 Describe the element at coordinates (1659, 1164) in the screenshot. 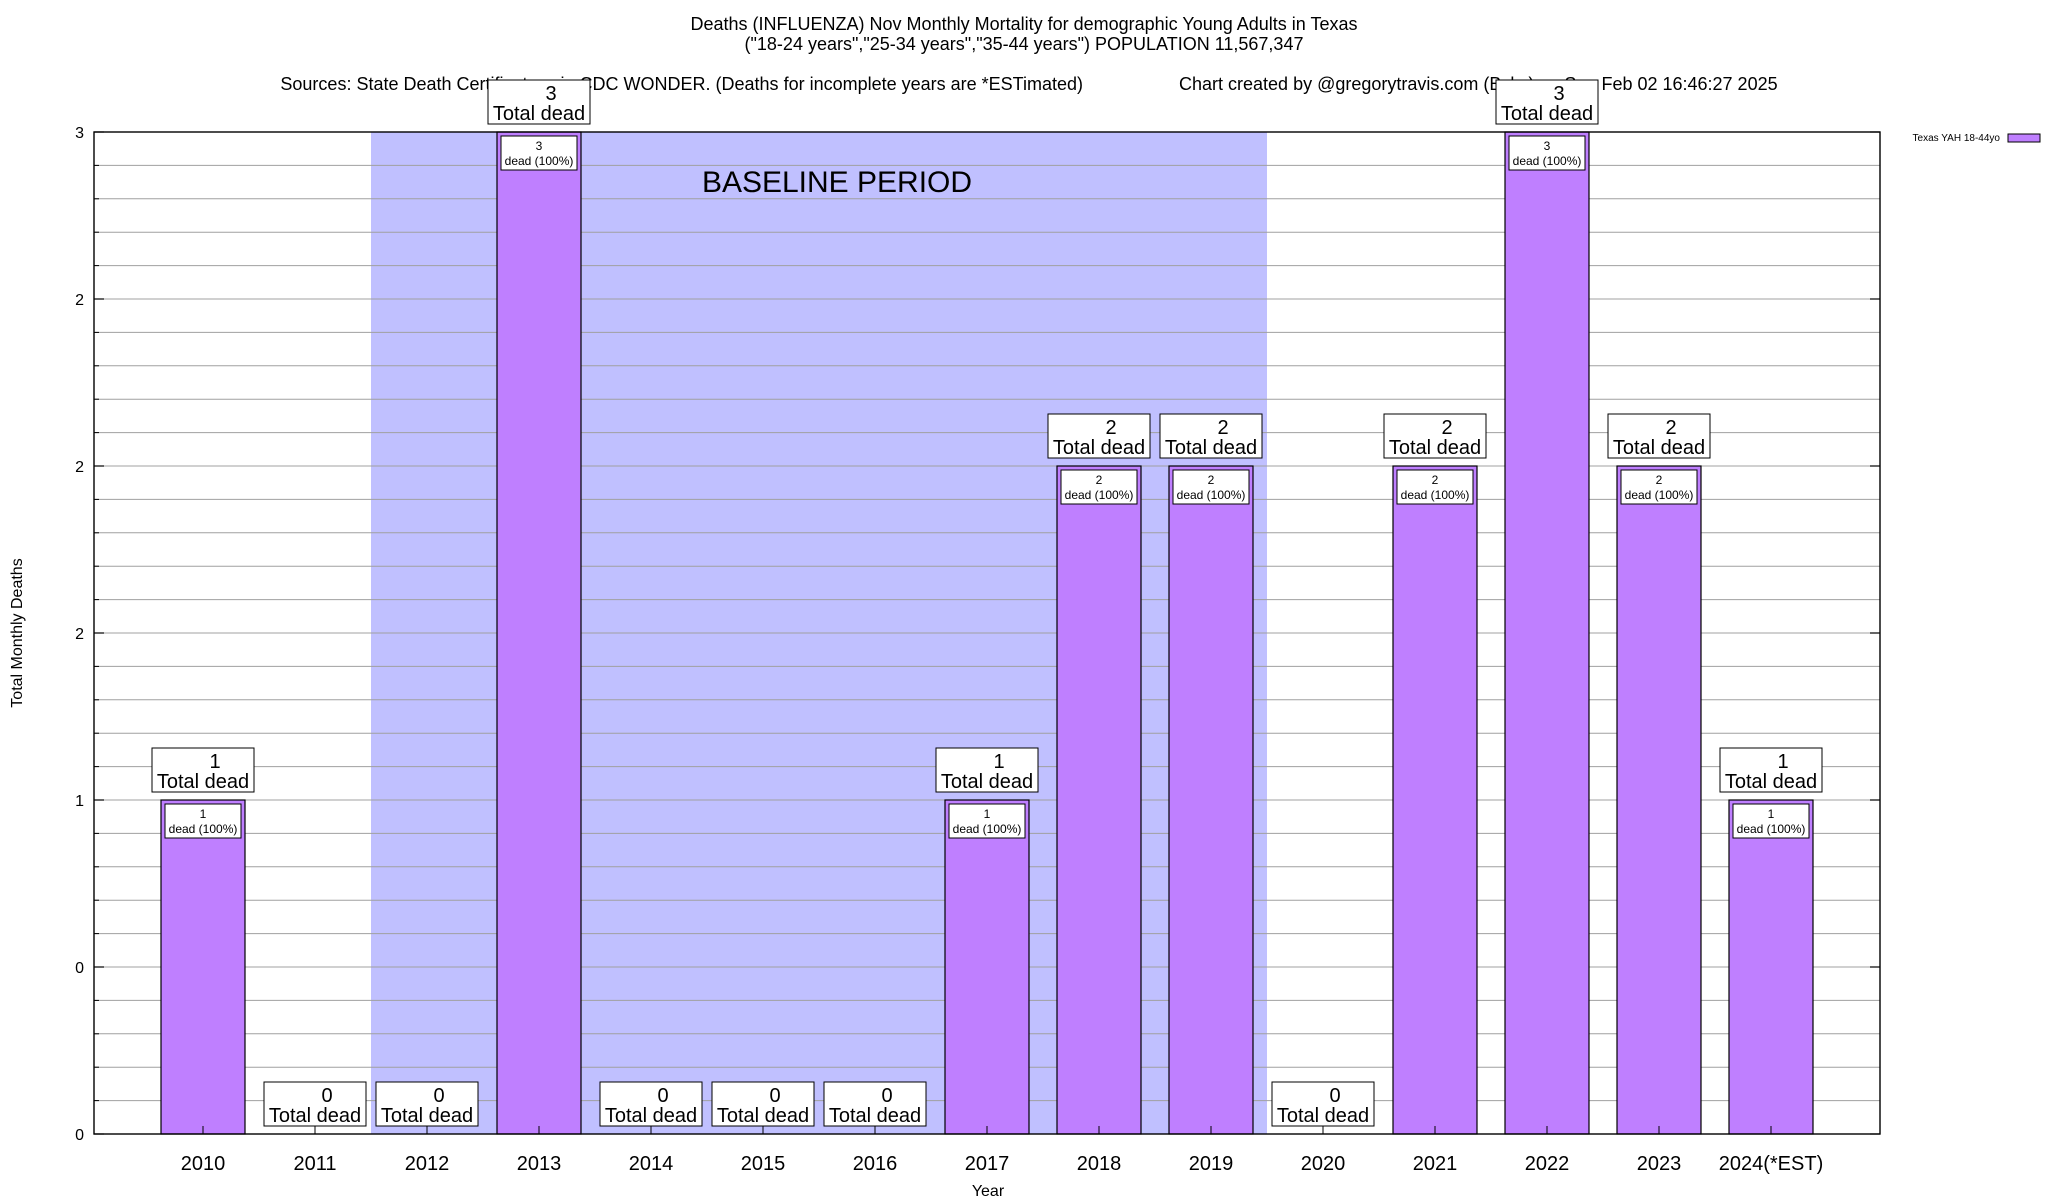

I see `x-tick-label: 2023` at that location.